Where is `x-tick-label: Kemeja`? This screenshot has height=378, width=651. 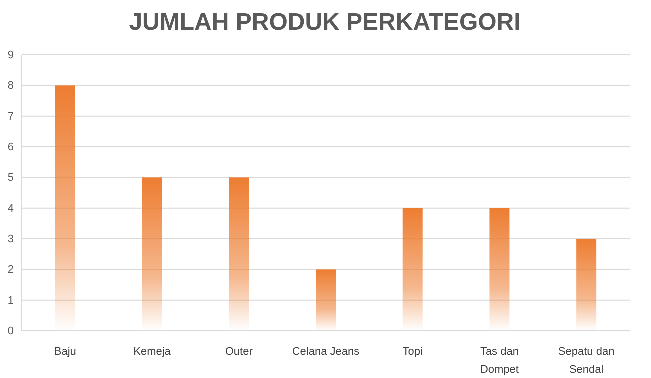
x-tick-label: Kemeja is located at coordinates (153, 352).